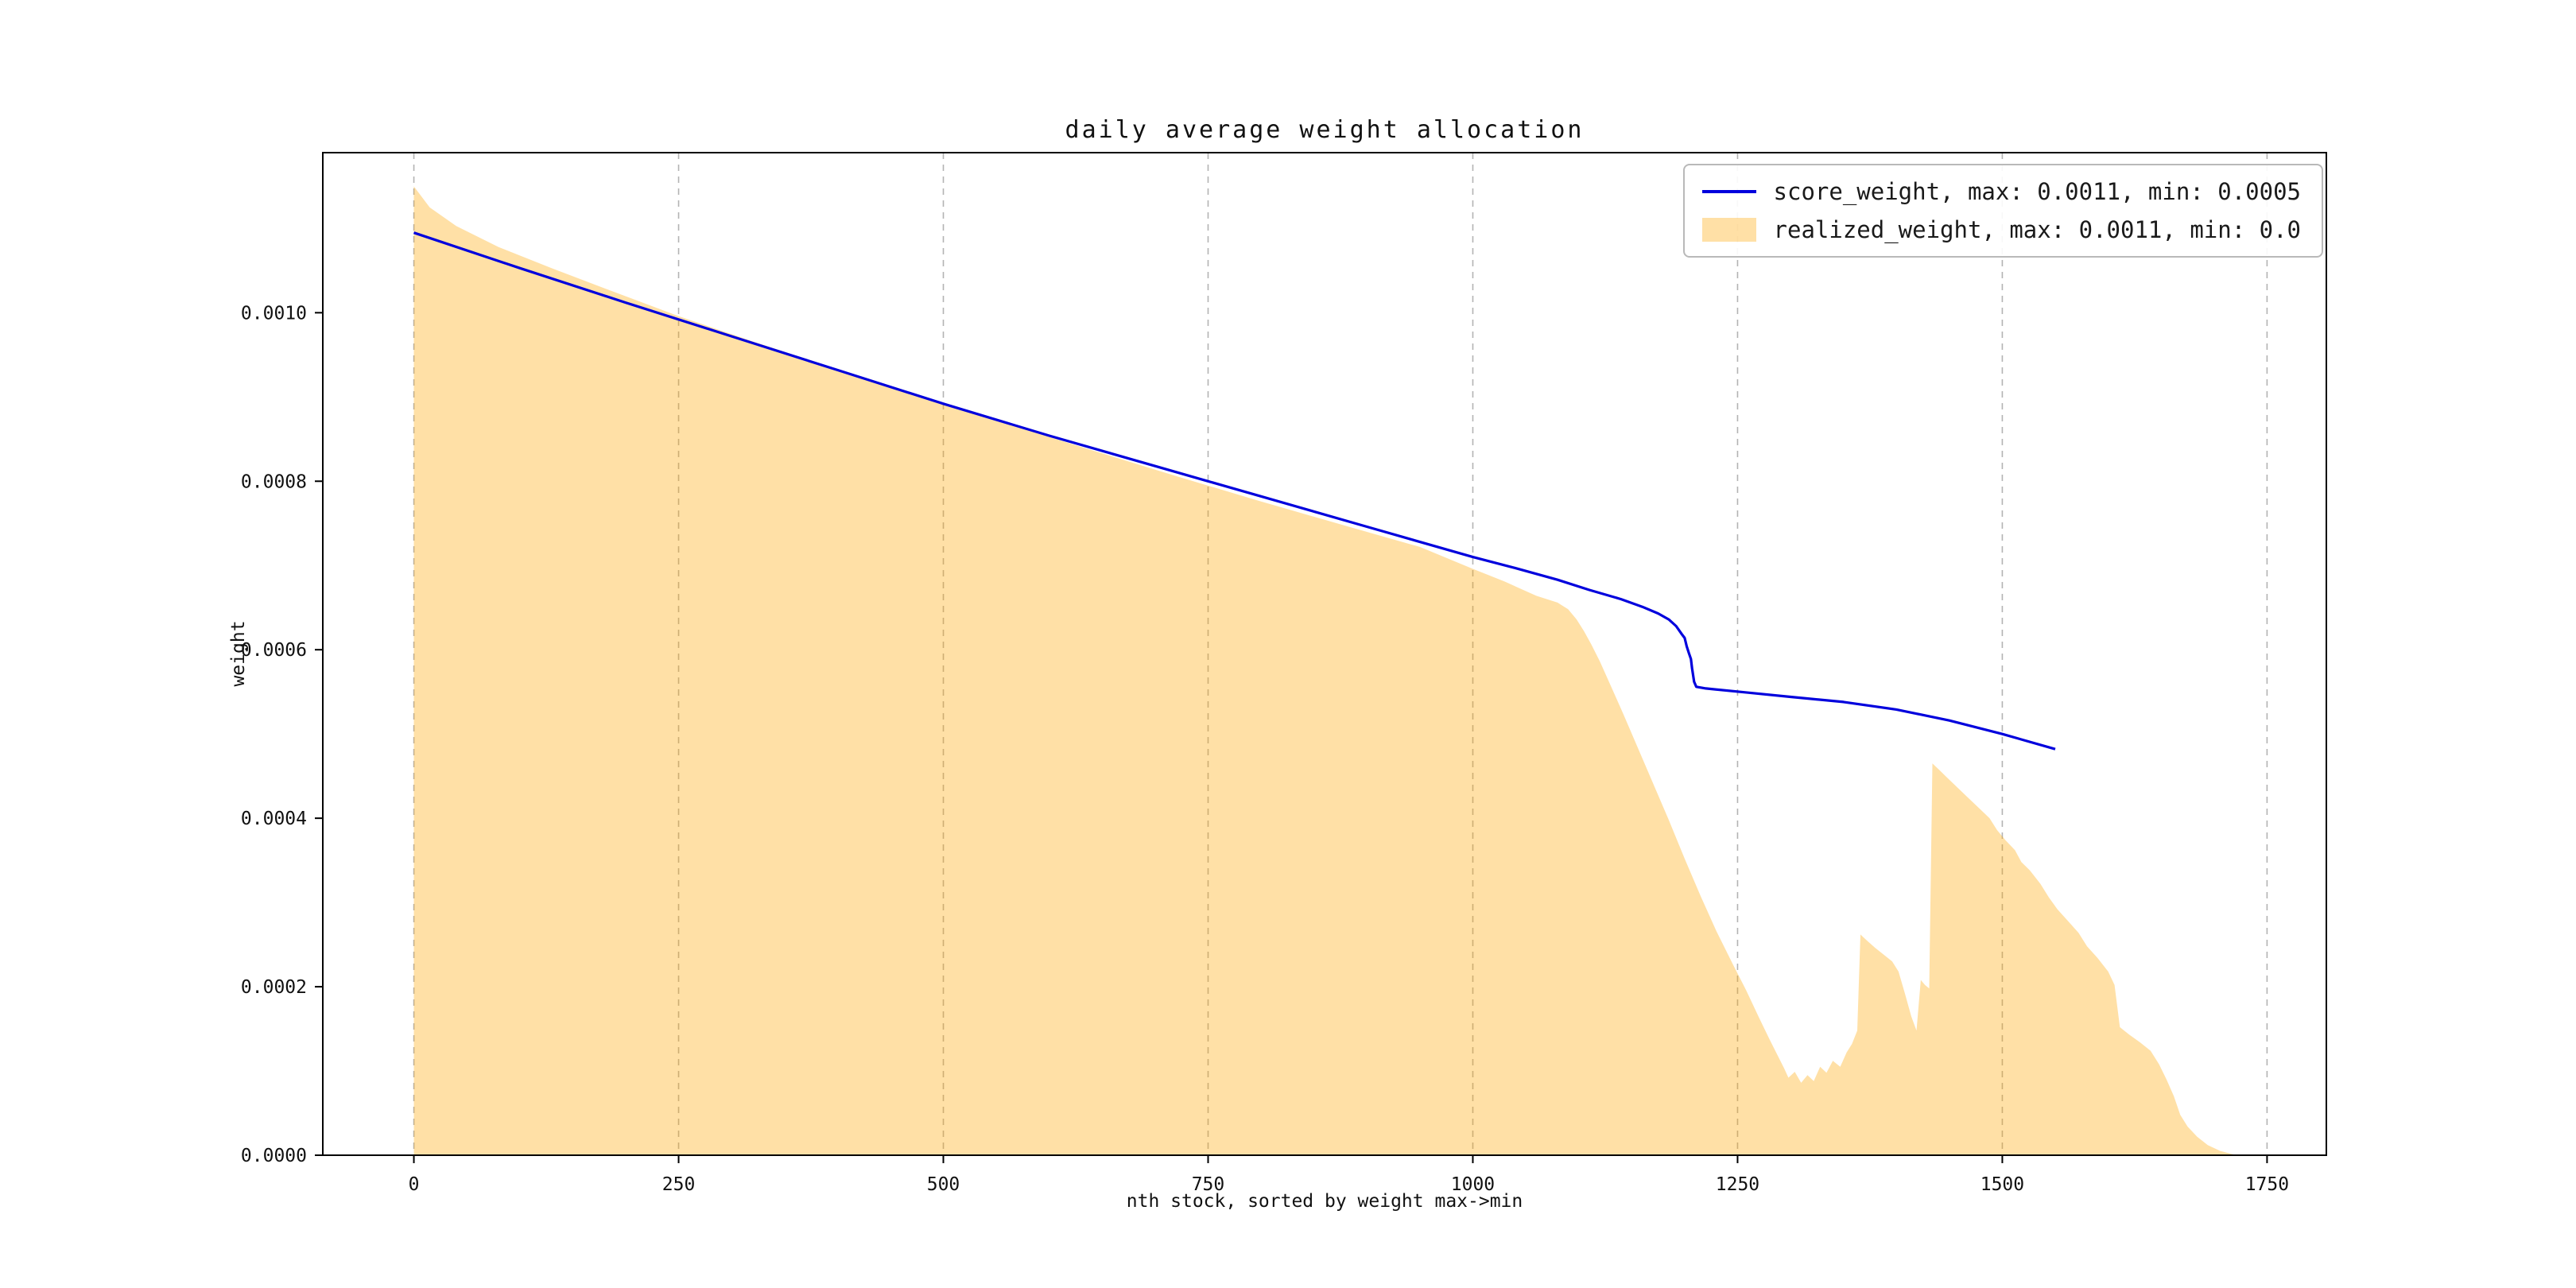 This screenshot has width=2576, height=1288. I want to click on legend-label-realized-weight: realized_weight, max: 0.0011, min: 0.0, so click(2037, 230).